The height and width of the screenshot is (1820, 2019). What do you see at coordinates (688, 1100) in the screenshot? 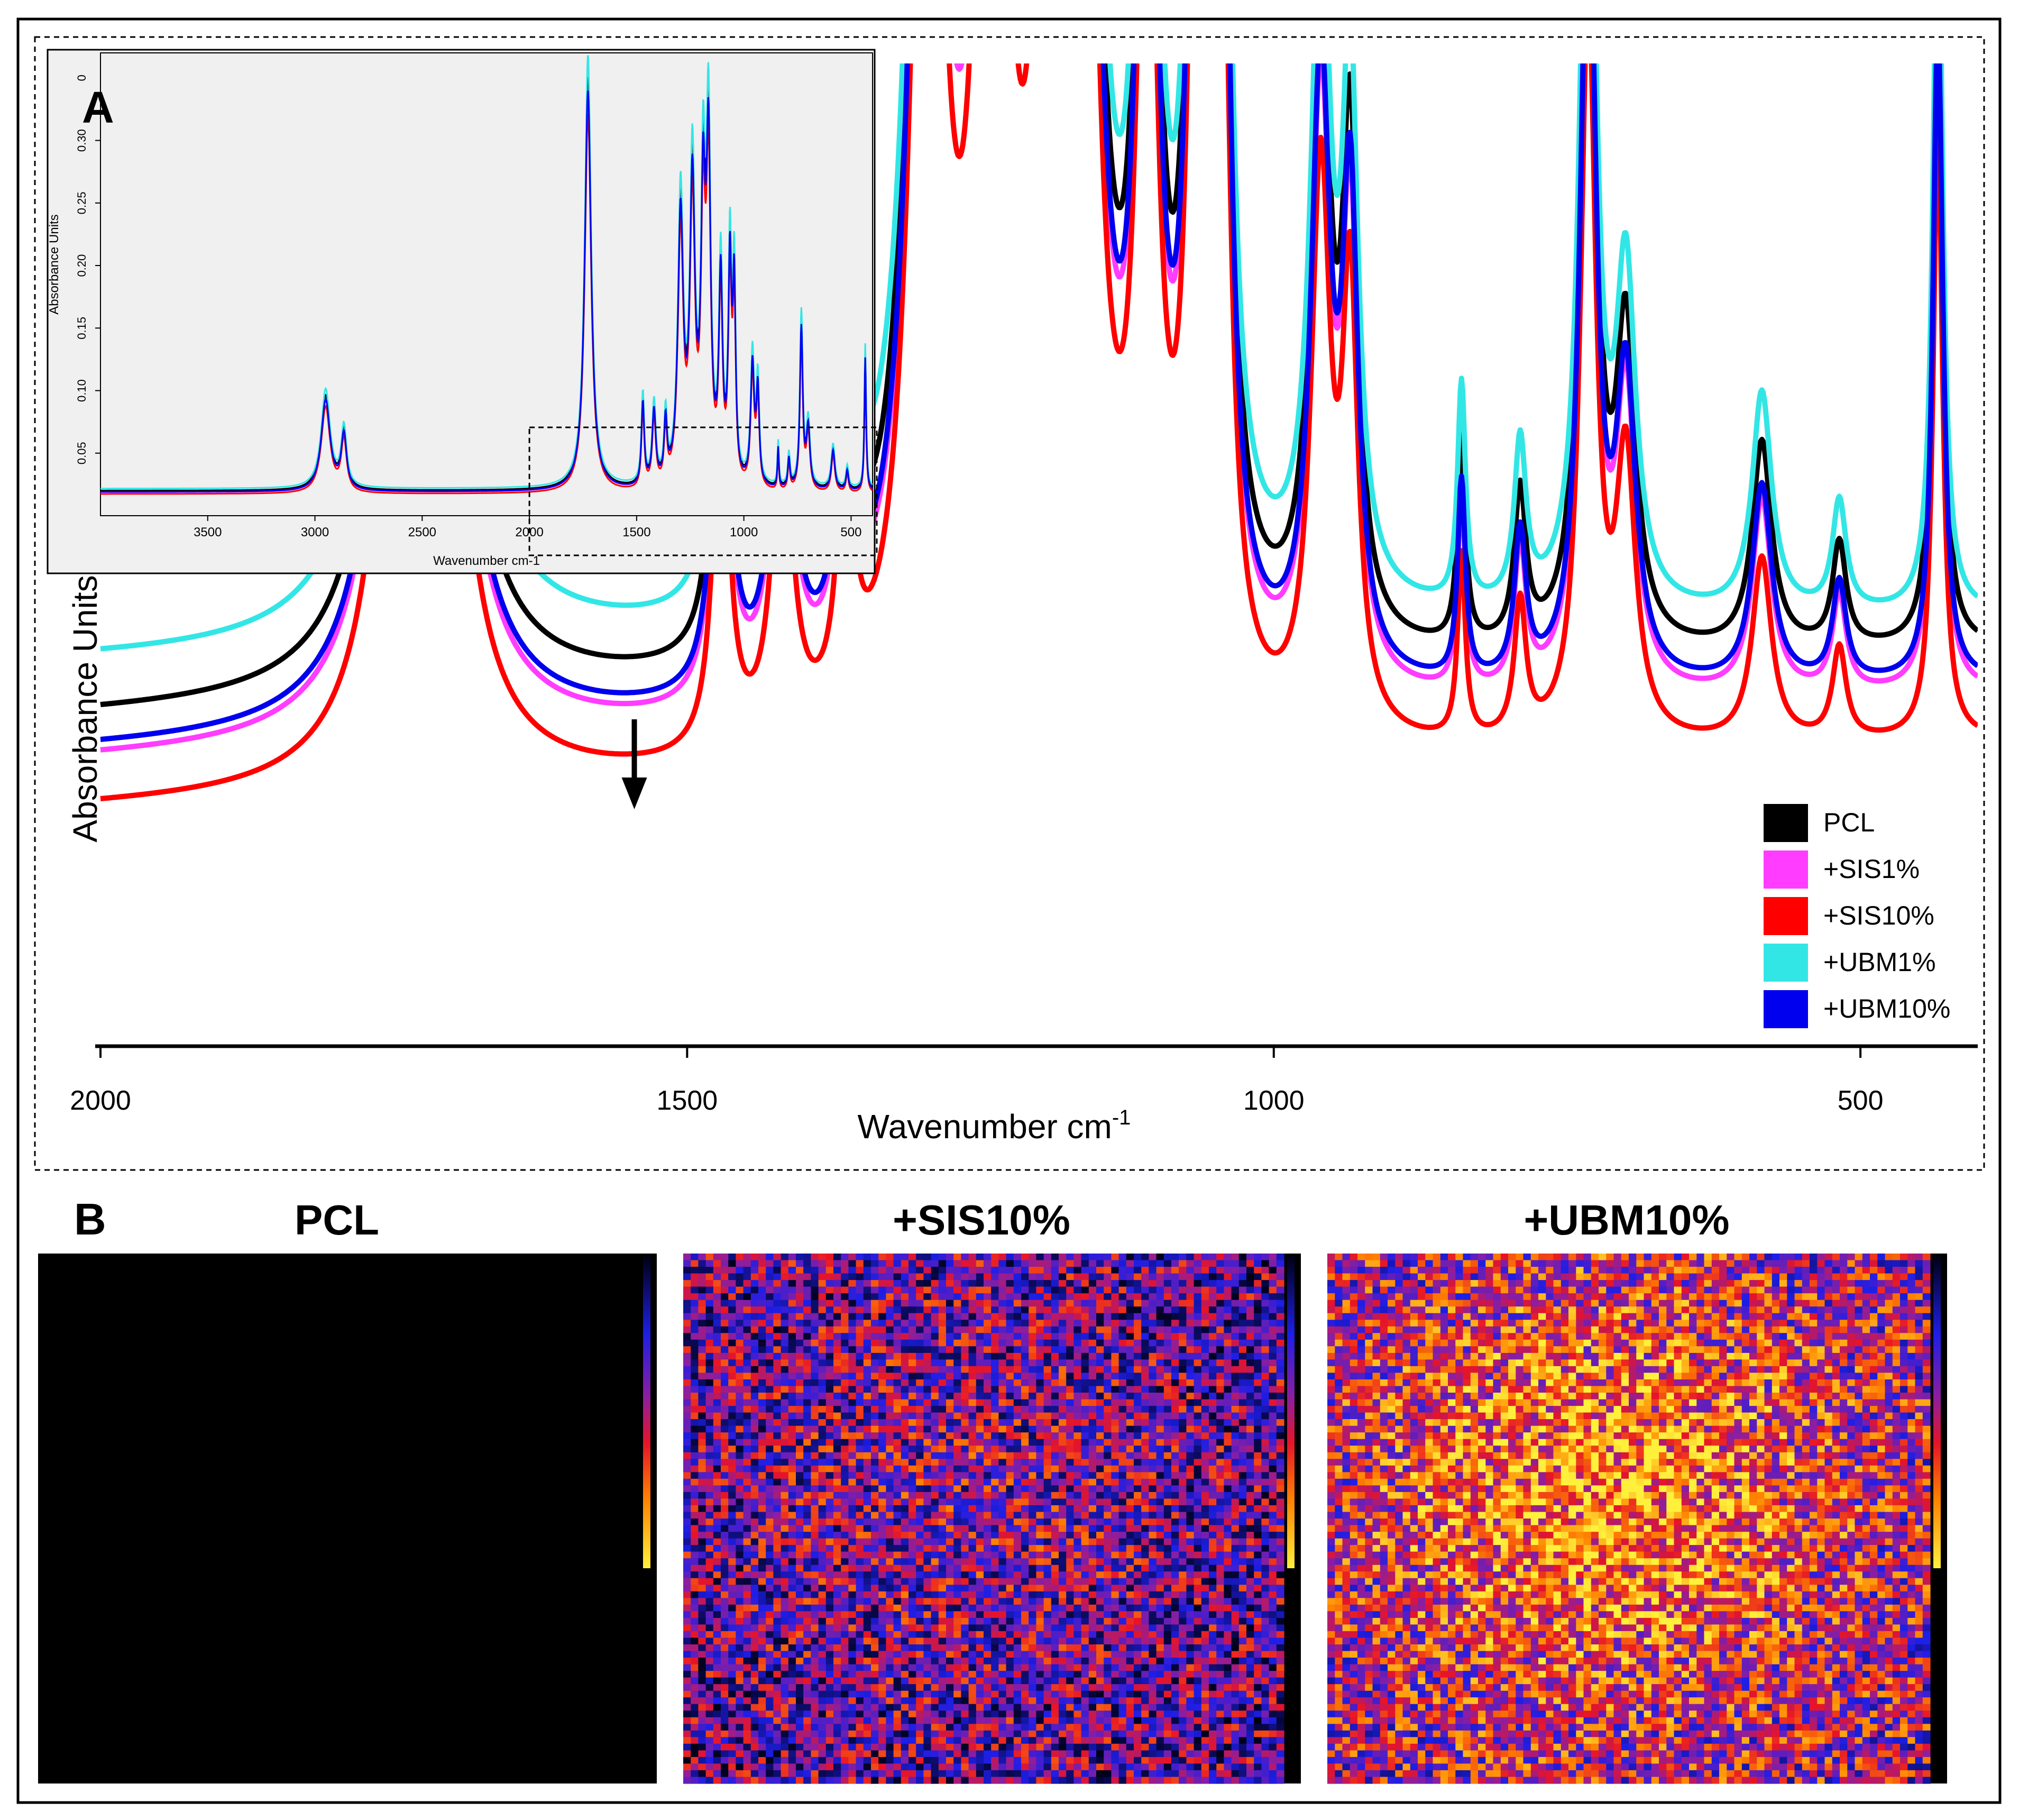
I see `x-tick-label: 1500` at bounding box center [688, 1100].